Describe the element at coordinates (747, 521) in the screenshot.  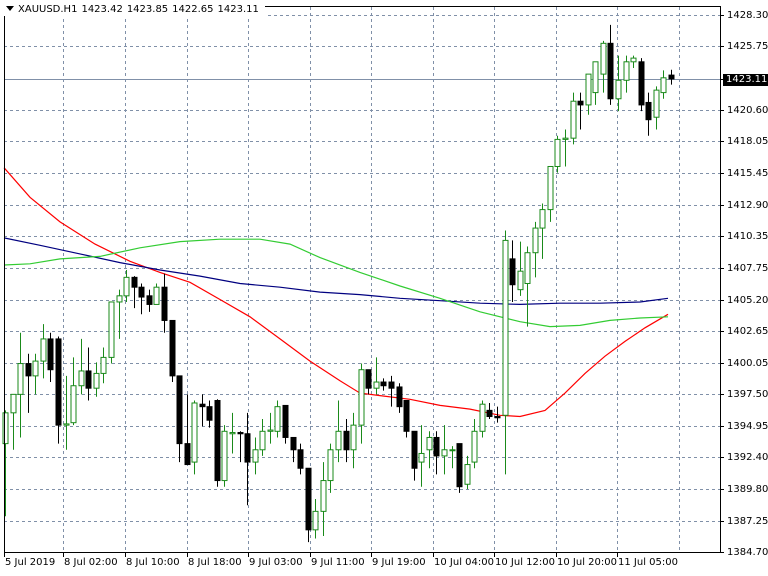
I see `price-tick-label: 1387.25` at that location.